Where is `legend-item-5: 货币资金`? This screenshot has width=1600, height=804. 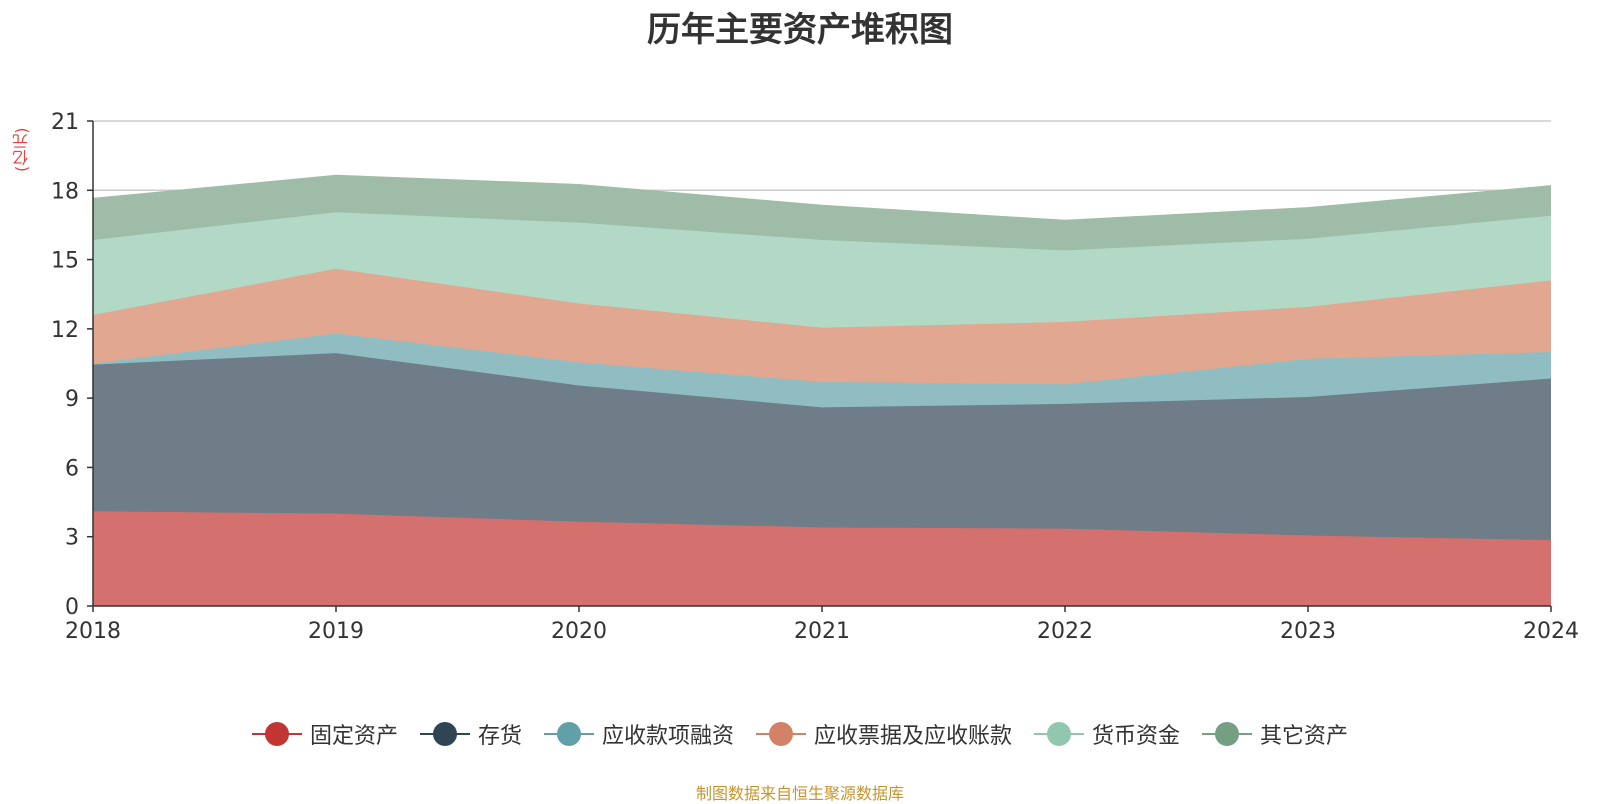
legend-item-5: 货币资金 is located at coordinates (1107, 734).